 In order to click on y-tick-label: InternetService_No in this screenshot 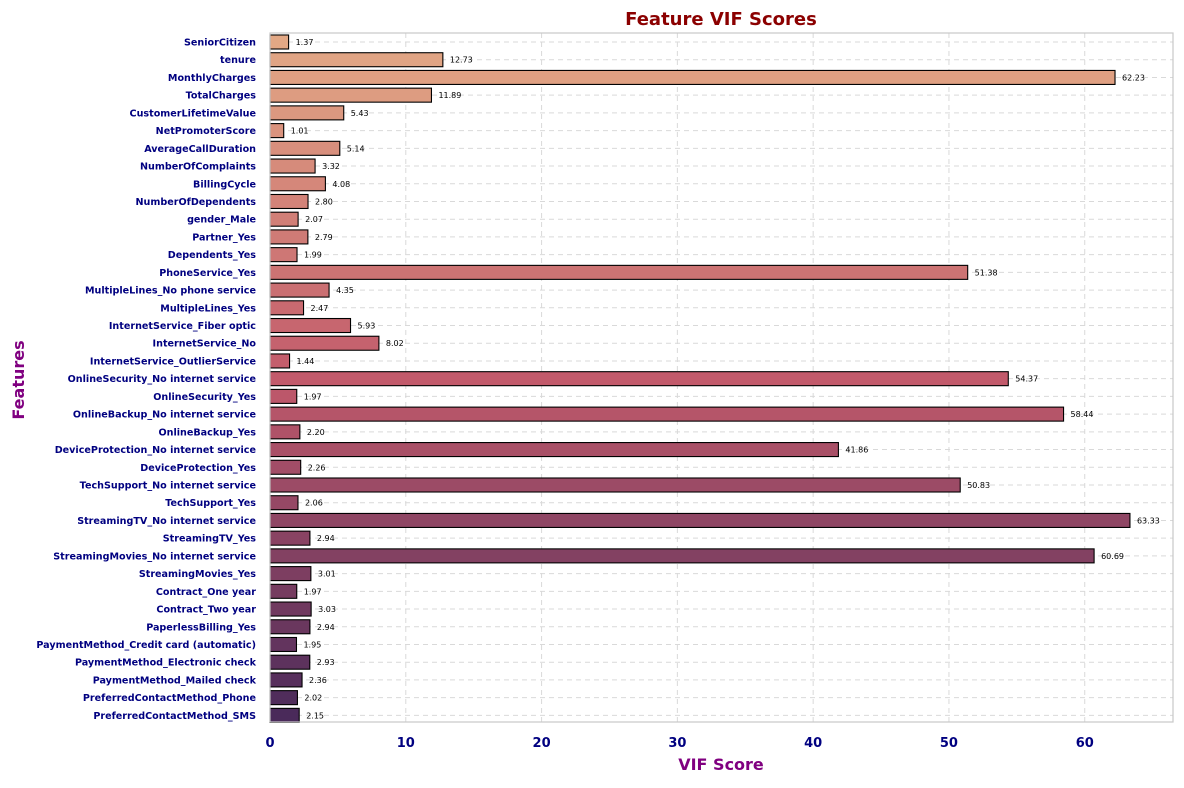, I will do `click(205, 344)`.